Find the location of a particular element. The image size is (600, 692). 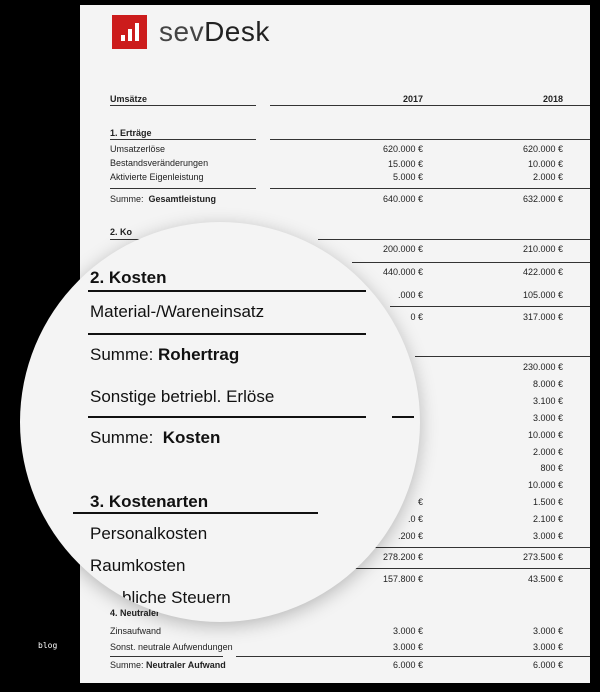

magnified-row-label: Sonstige betriebl. Erlöse is located at coordinates (182, 396).